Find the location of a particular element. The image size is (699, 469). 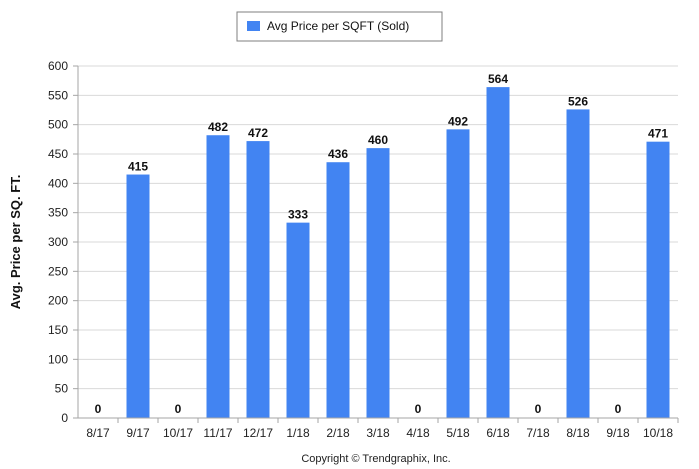

x-tick-label: 9/17 is located at coordinates (138, 433).